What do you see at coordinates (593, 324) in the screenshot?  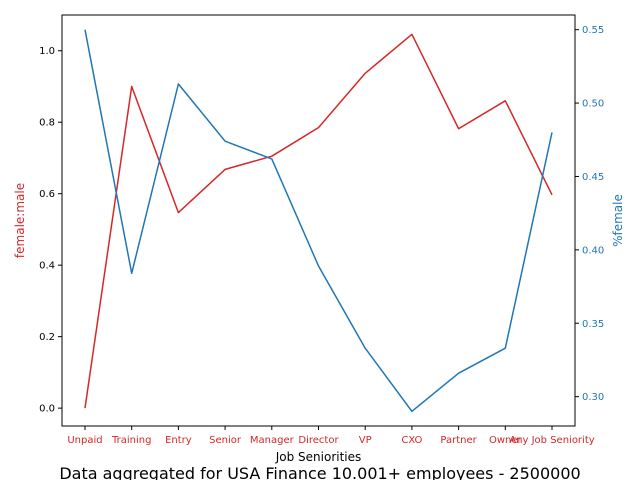 I see `y-right-tick-label: 0.35` at bounding box center [593, 324].